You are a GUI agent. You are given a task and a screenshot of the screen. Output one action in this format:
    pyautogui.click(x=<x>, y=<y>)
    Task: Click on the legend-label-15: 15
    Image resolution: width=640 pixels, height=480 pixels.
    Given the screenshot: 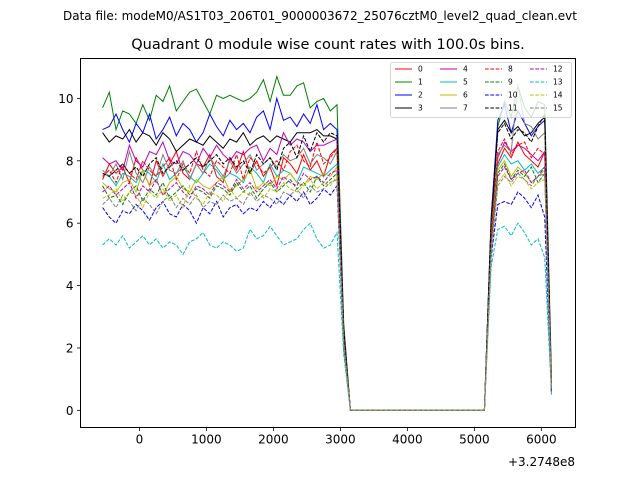 What is the action you would take?
    pyautogui.click(x=558, y=108)
    